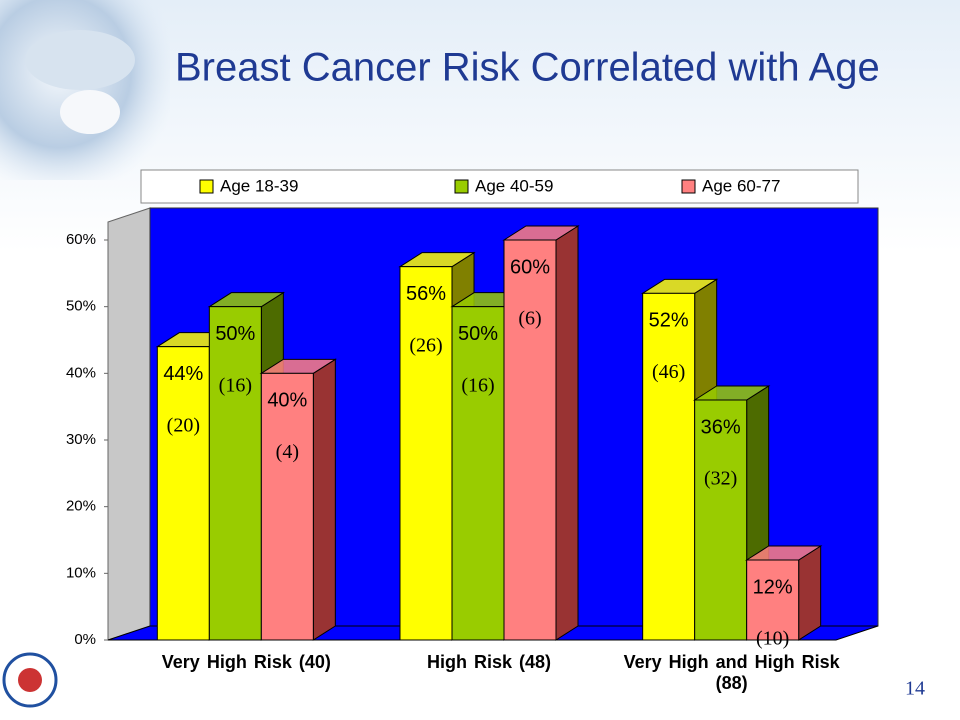  I want to click on title: Breast Cancer Risk Correlated with Age, so click(527, 68).